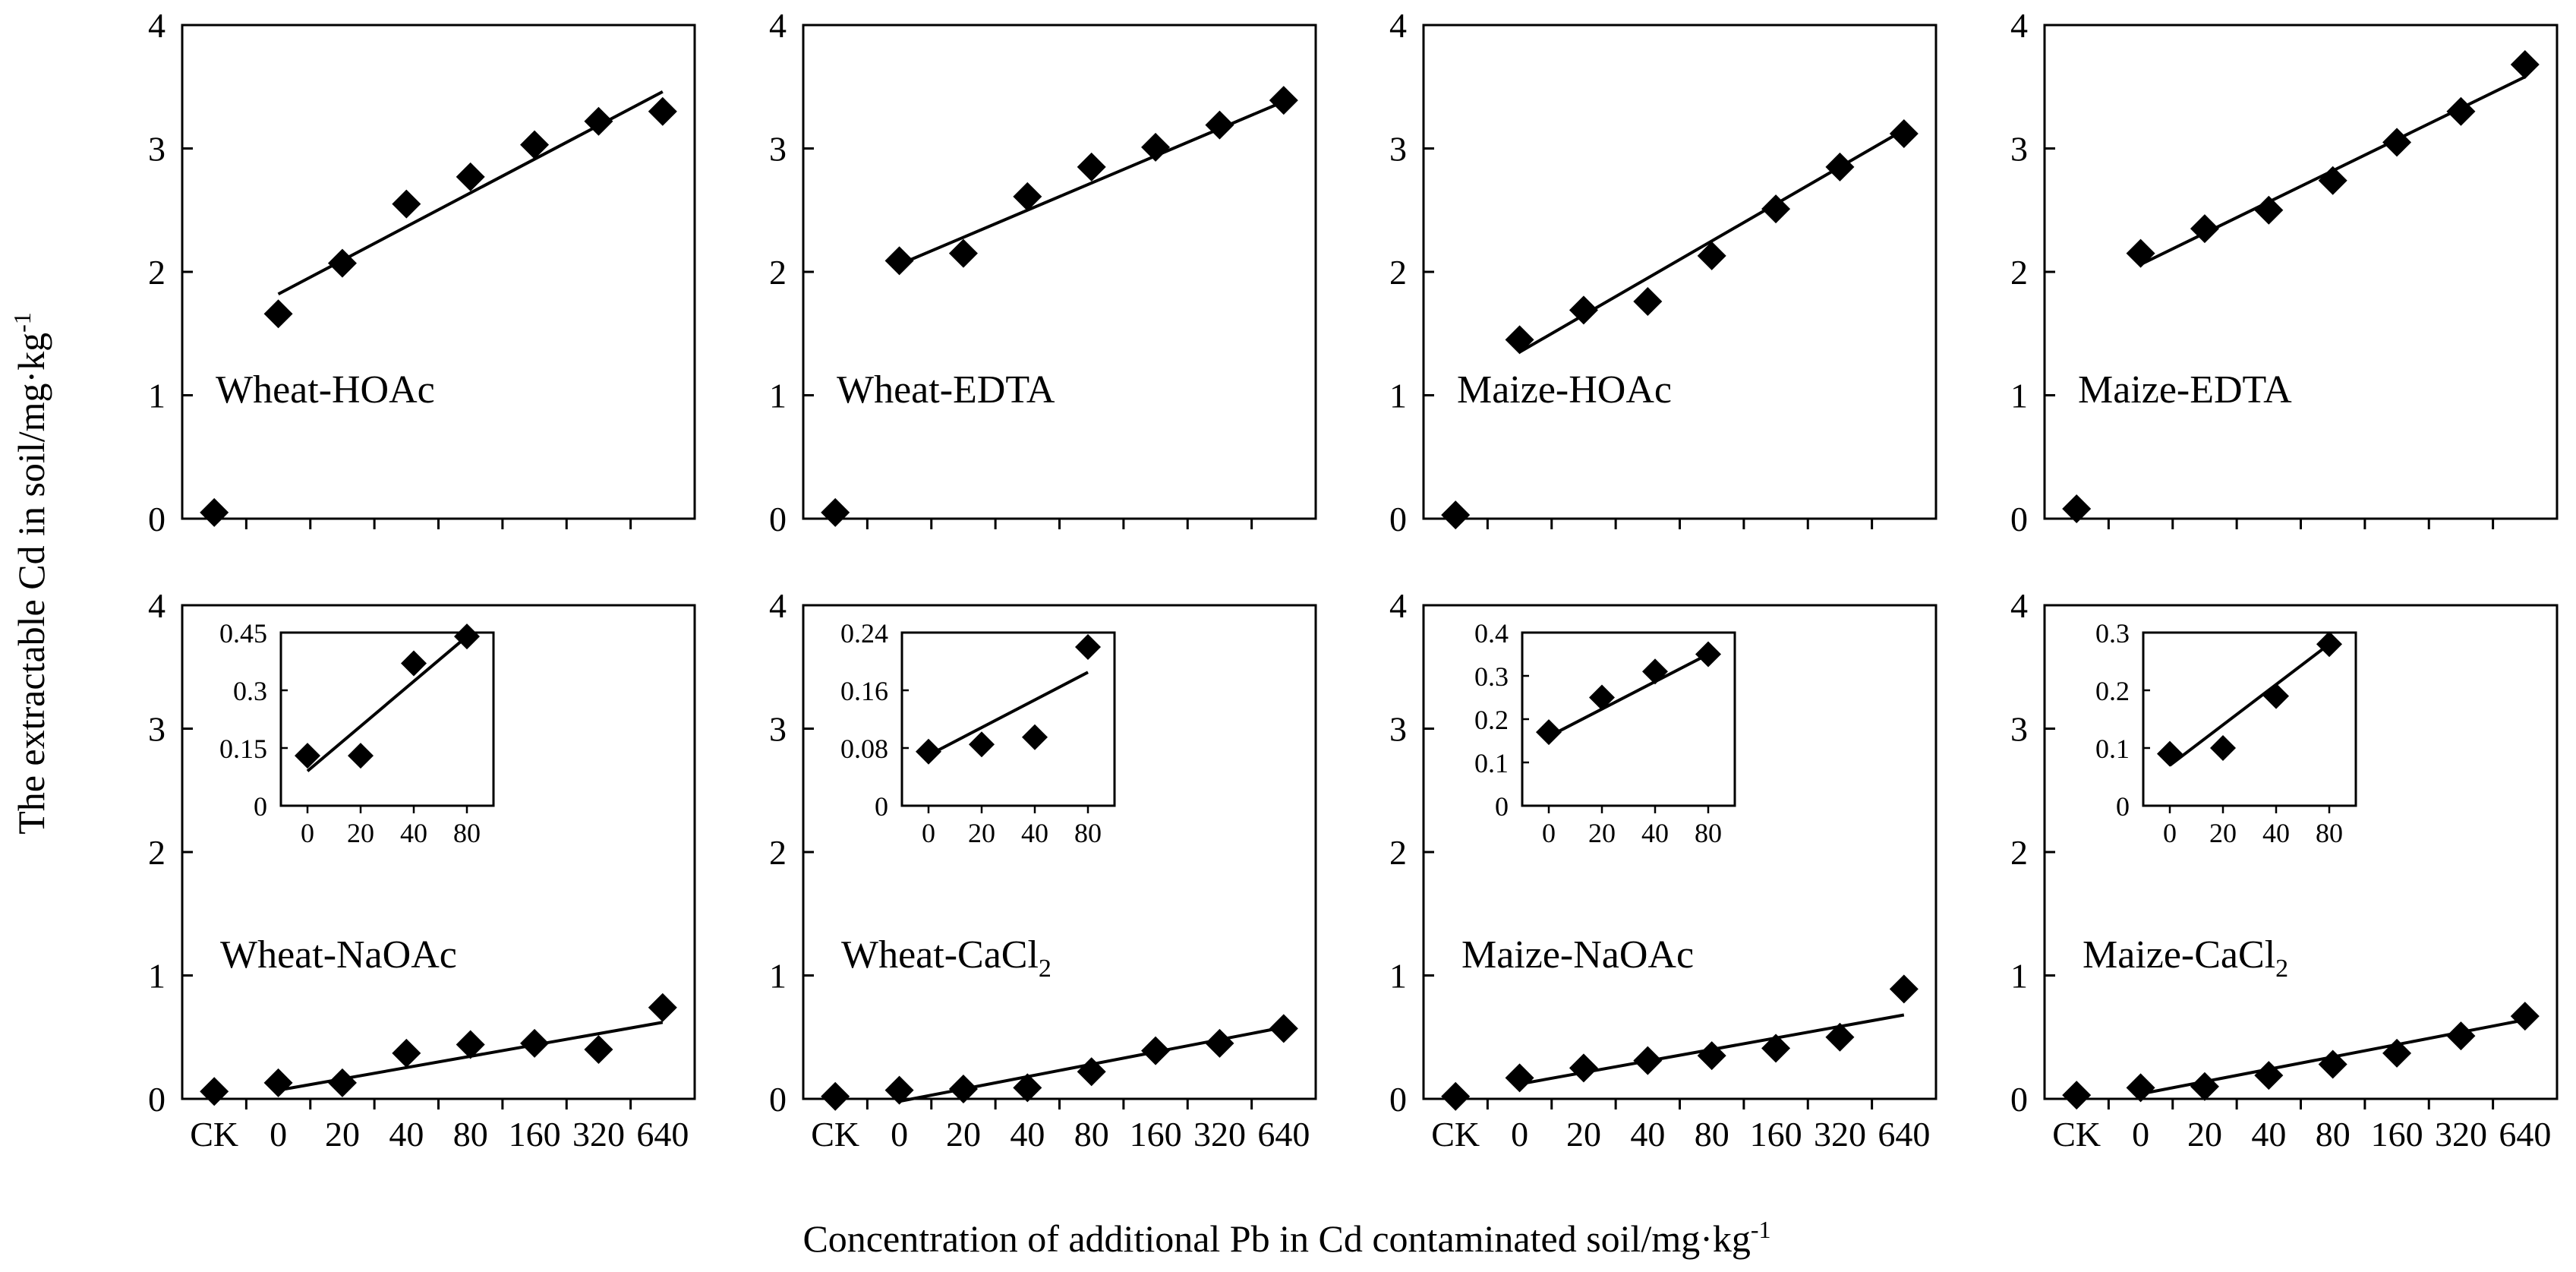 Image resolution: width=2576 pixels, height=1272 pixels. What do you see at coordinates (325, 390) in the screenshot?
I see `panel-title: Wheat-HOAc` at bounding box center [325, 390].